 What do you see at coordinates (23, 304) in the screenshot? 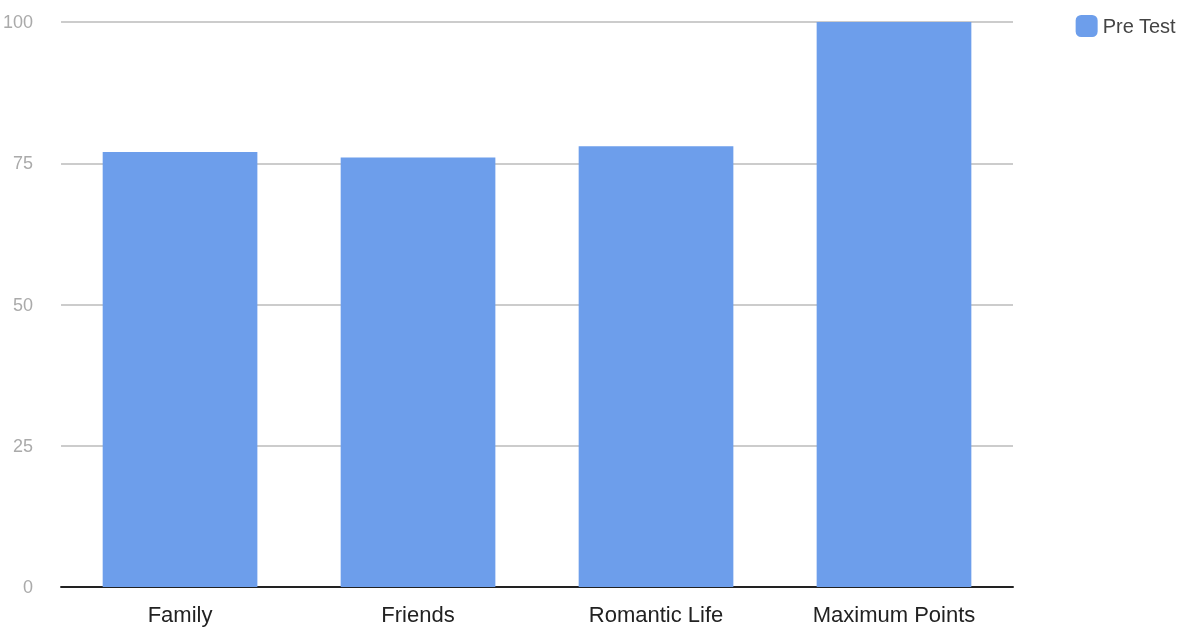
I see `y-tick-label: 50` at bounding box center [23, 304].